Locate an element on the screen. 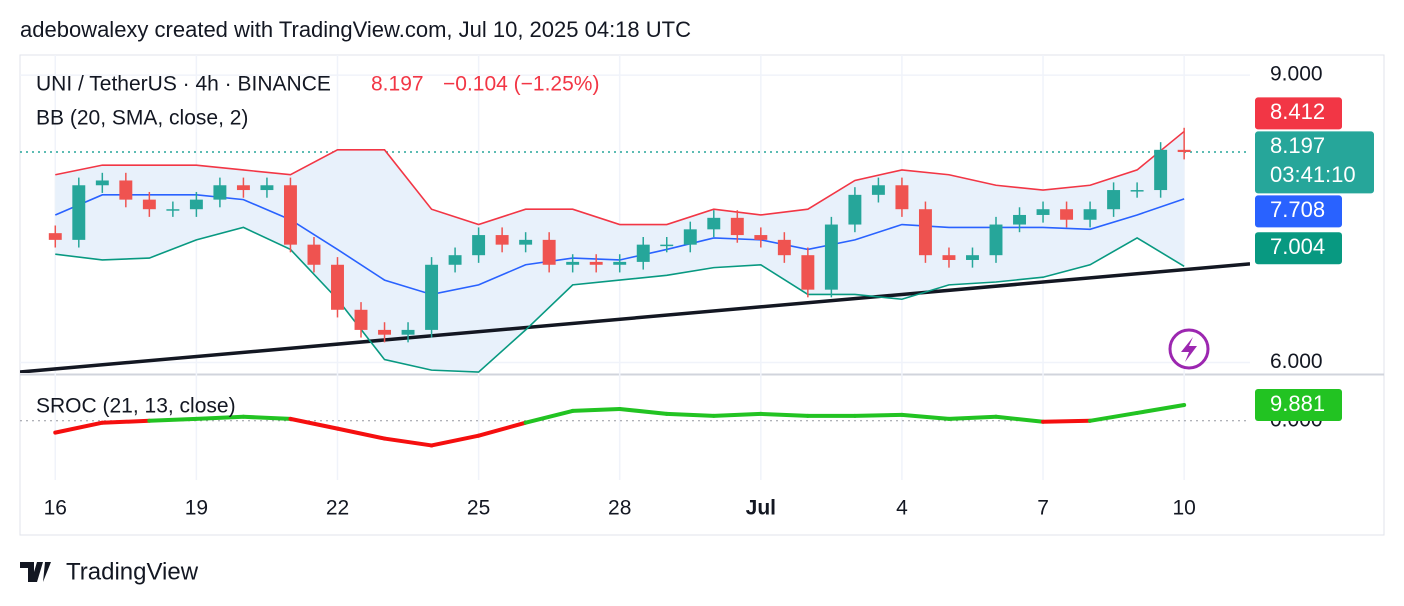  brand: TradingView is located at coordinates (109, 571).